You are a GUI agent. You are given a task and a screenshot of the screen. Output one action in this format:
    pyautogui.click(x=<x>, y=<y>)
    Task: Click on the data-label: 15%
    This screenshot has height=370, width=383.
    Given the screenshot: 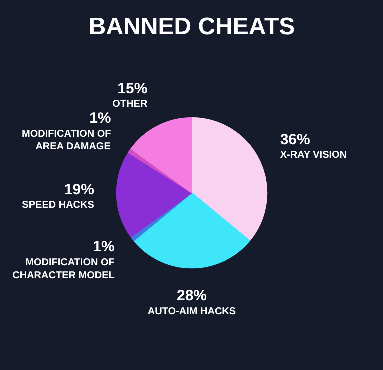 What is the action you would take?
    pyautogui.click(x=133, y=89)
    